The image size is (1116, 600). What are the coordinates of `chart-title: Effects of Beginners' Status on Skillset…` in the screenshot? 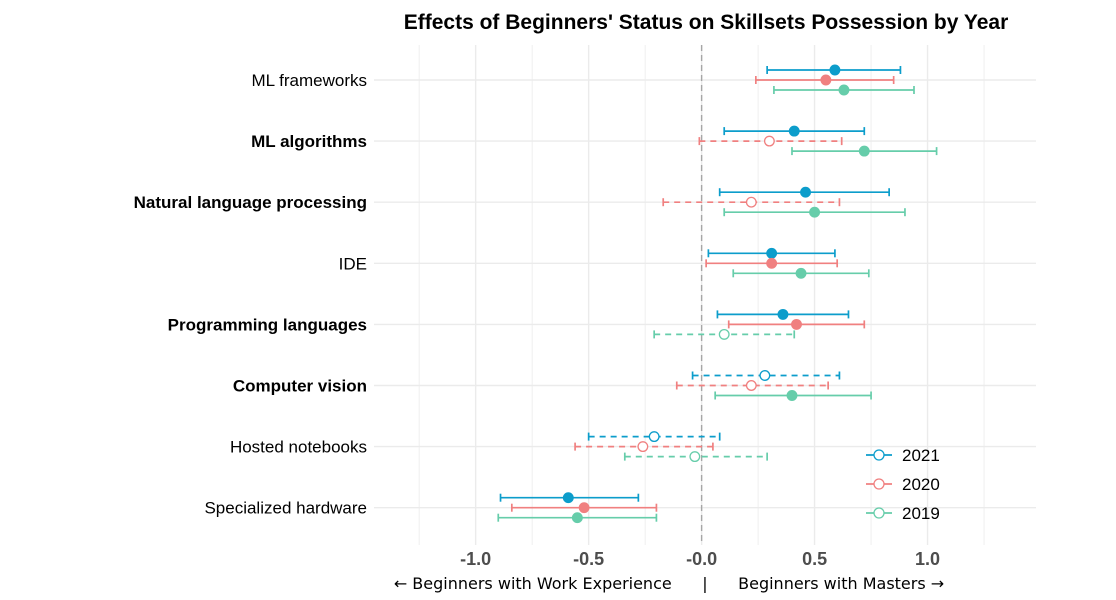 It's located at (706, 22).